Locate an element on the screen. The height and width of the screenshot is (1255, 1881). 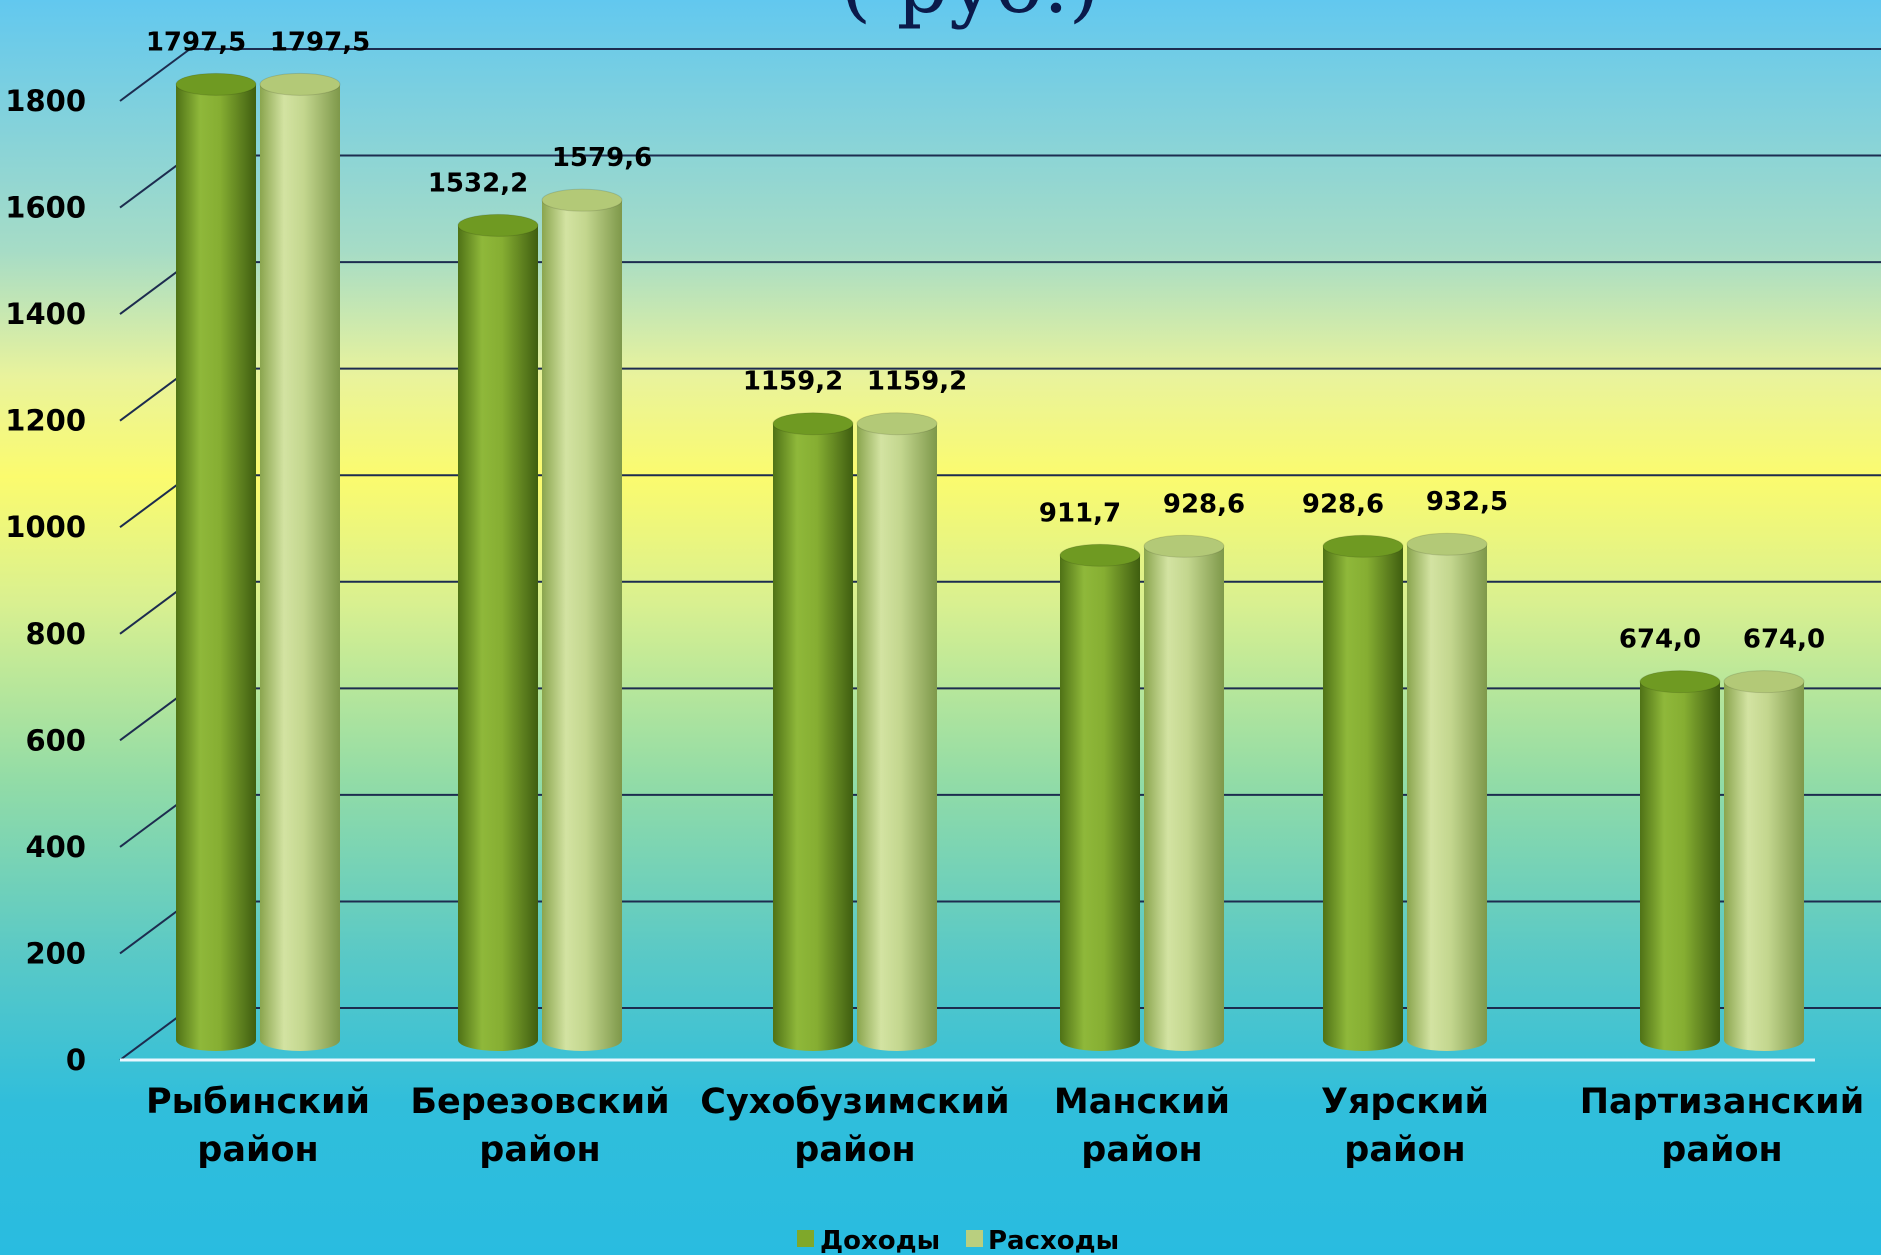
y-tick-label: 0 is located at coordinates (76, 1060).